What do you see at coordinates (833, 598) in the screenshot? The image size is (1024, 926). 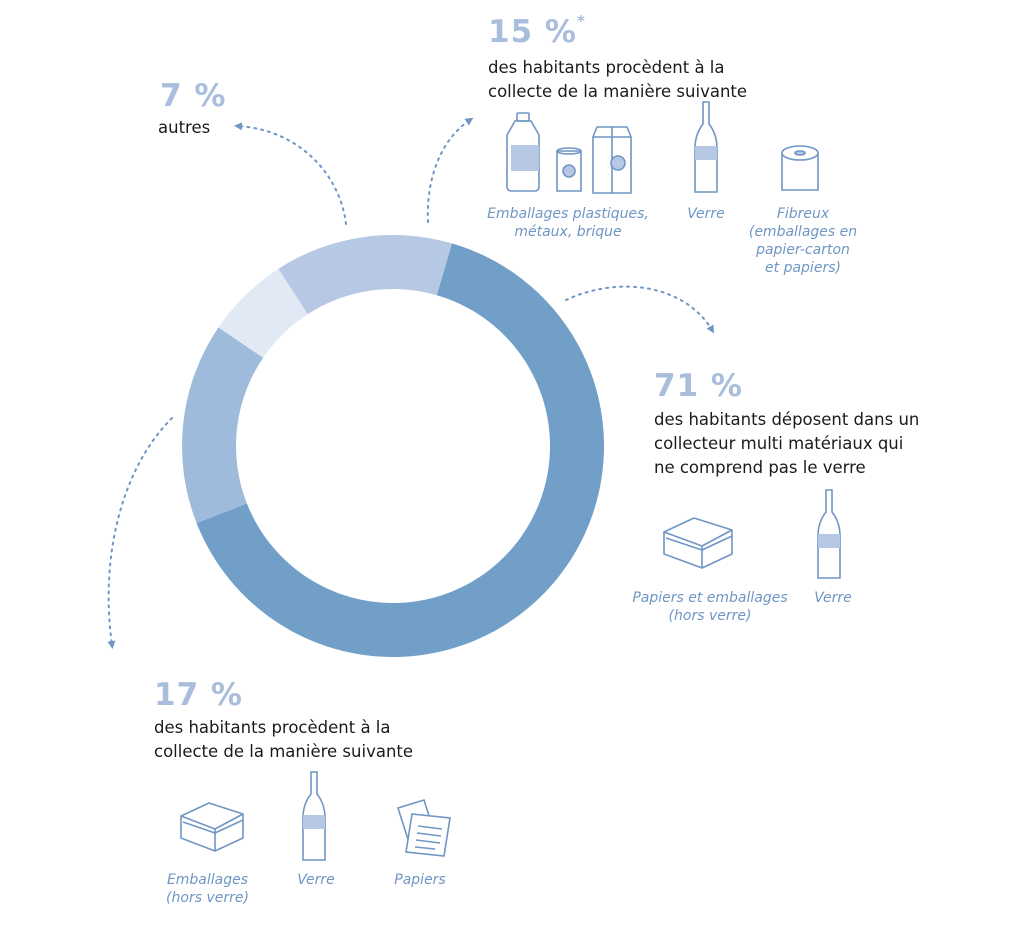 I see `caption-verre-71: Verre` at bounding box center [833, 598].